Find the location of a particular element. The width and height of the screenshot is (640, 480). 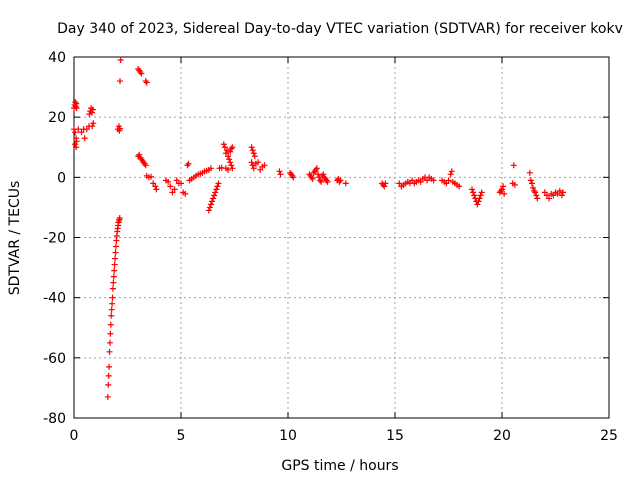

x-tick-label: 10 is located at coordinates (288, 436).